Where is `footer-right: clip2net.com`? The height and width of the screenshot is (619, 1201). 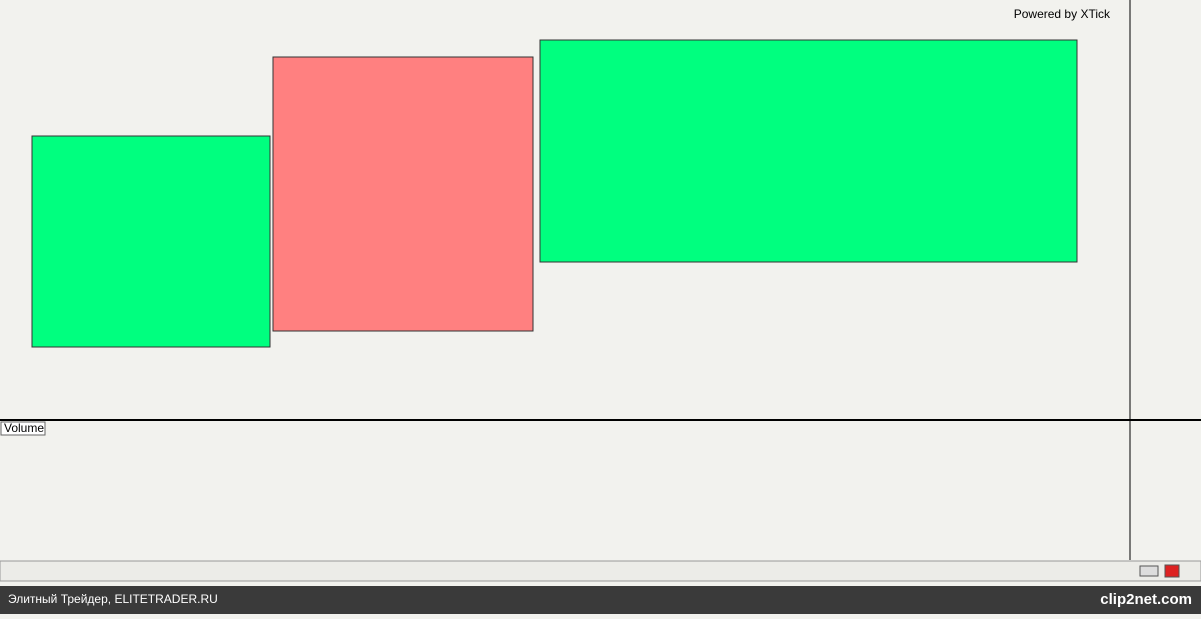 footer-right: clip2net.com is located at coordinates (1146, 599).